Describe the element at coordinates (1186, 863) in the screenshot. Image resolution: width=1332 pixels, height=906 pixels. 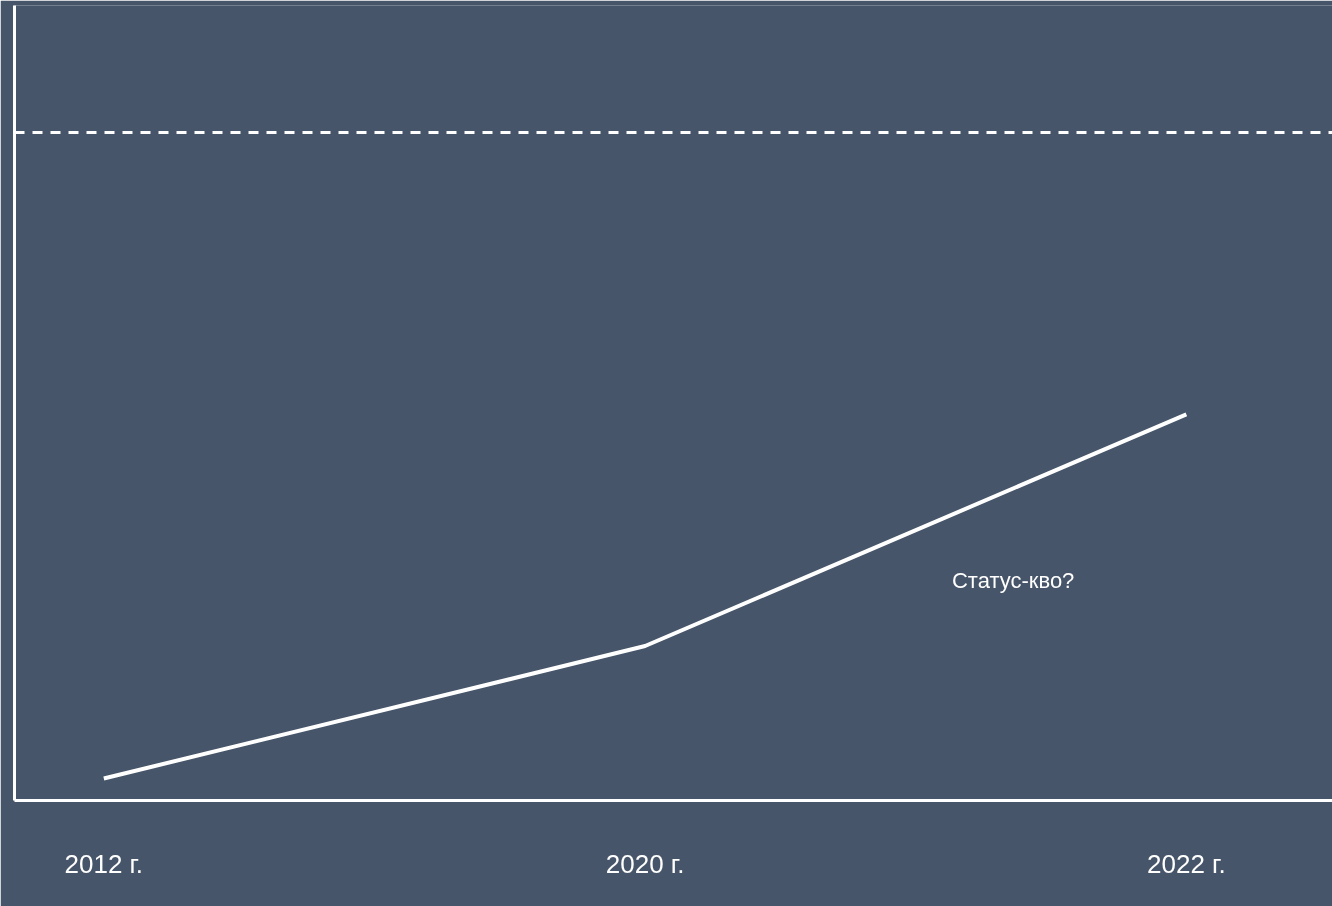
I see `x-tick-label: 2022 г.` at that location.